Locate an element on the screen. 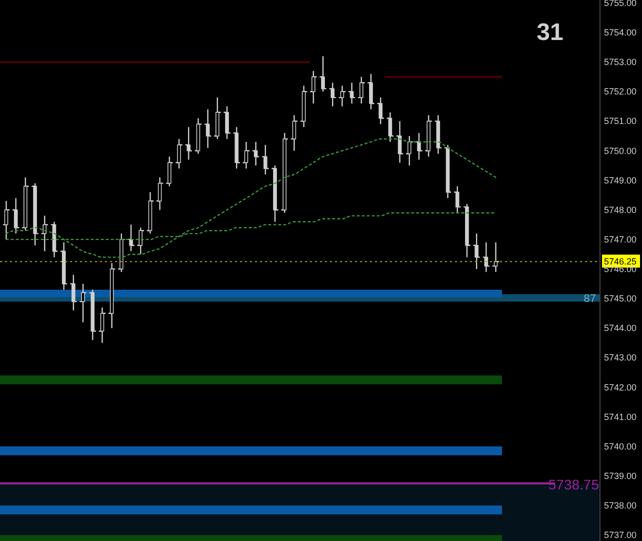 The width and height of the screenshot is (642, 541). y-tick-label: 5740.00 is located at coordinates (620, 446).